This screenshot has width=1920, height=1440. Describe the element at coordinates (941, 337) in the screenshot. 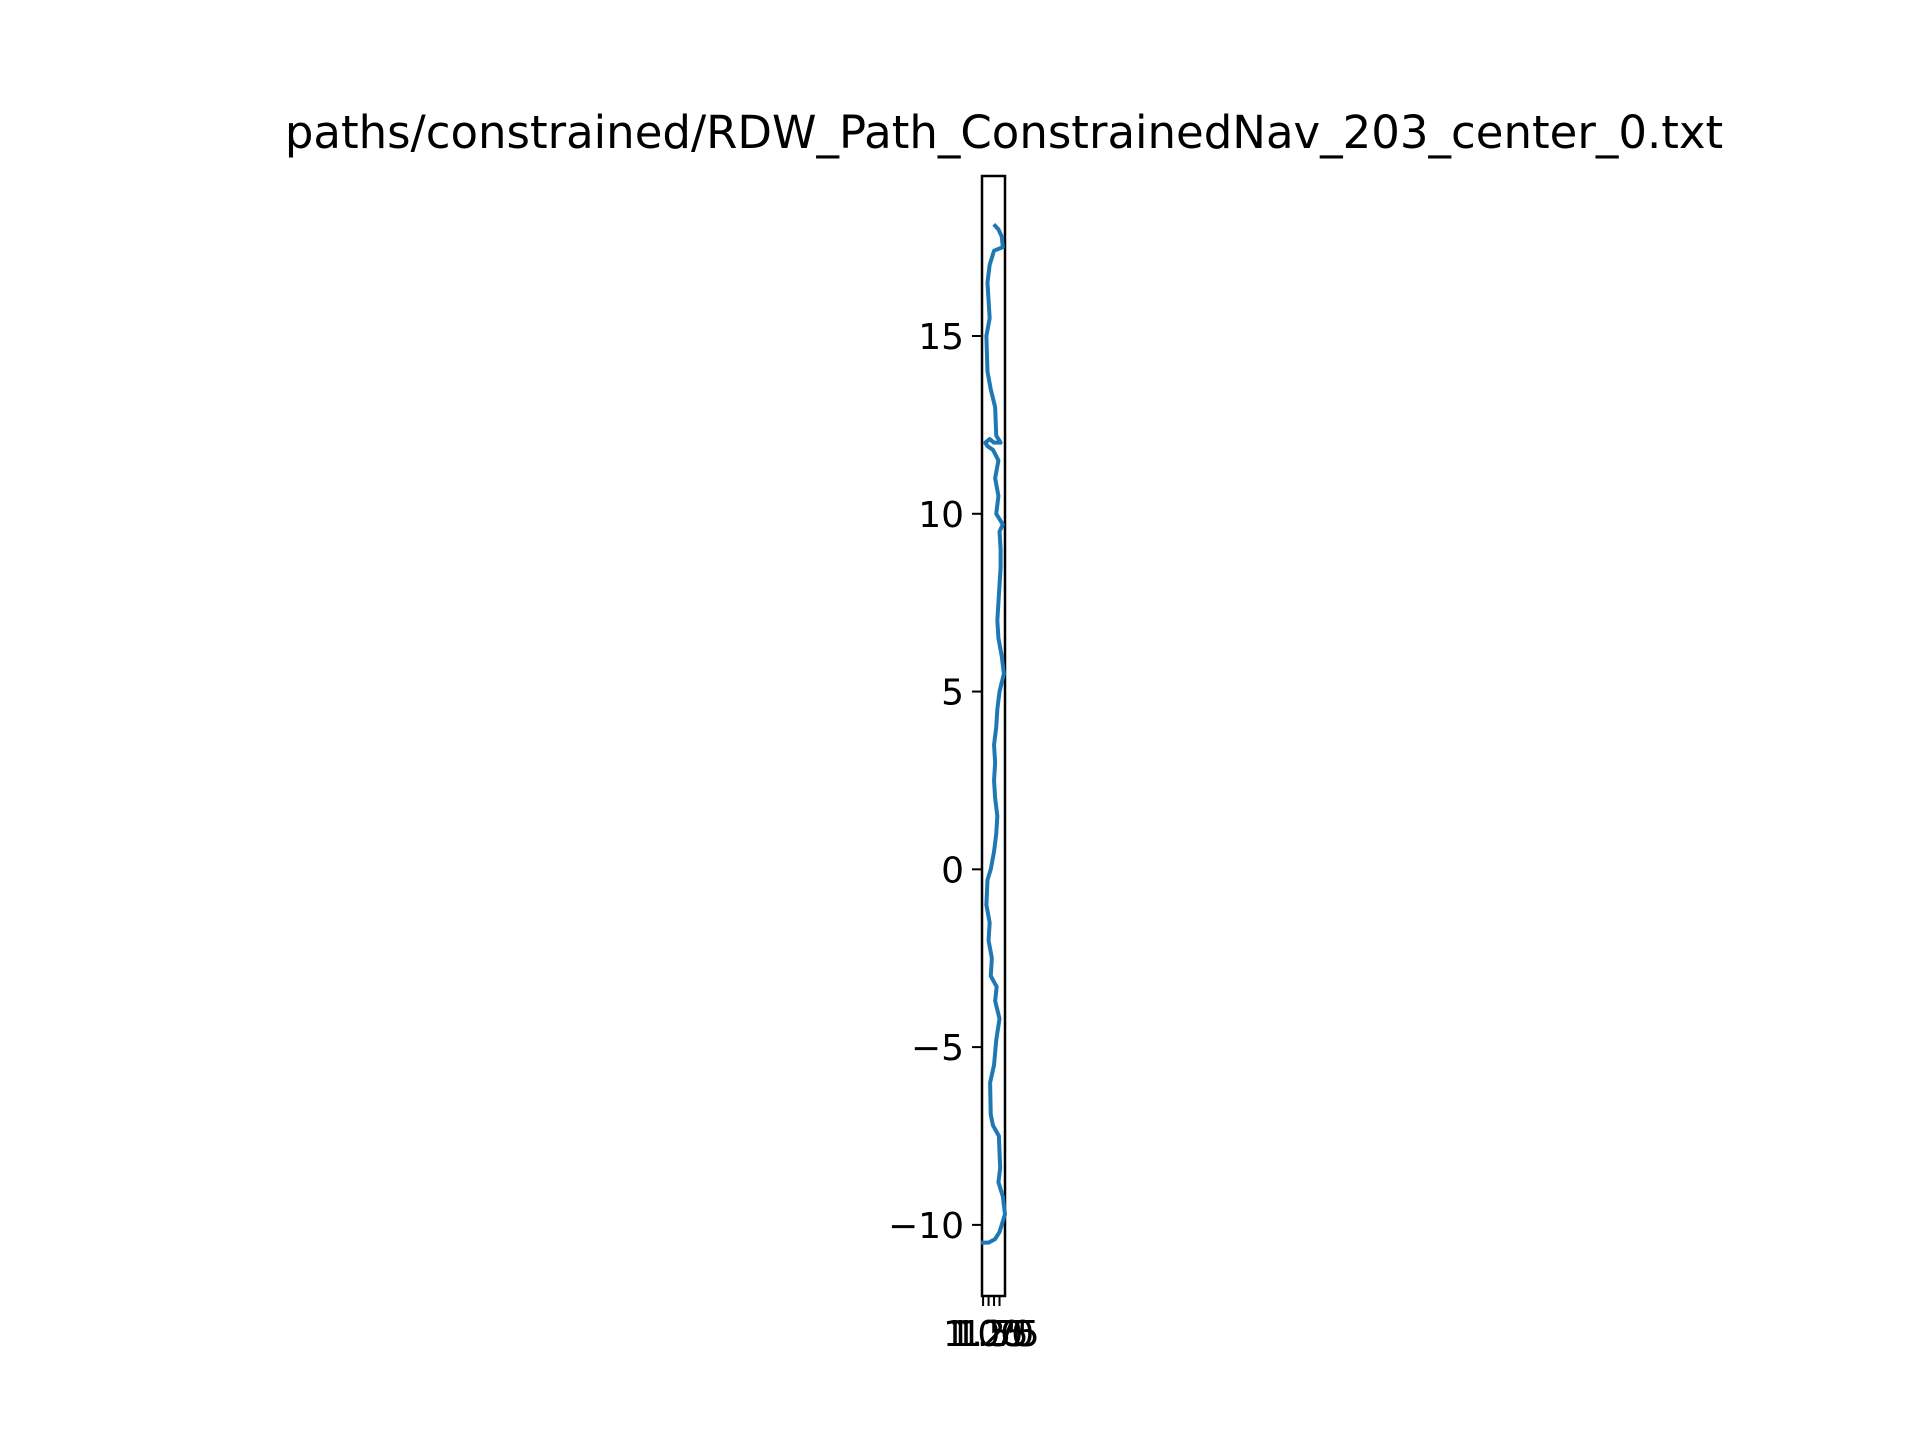

I see `y-tick-label-5: 15` at that location.